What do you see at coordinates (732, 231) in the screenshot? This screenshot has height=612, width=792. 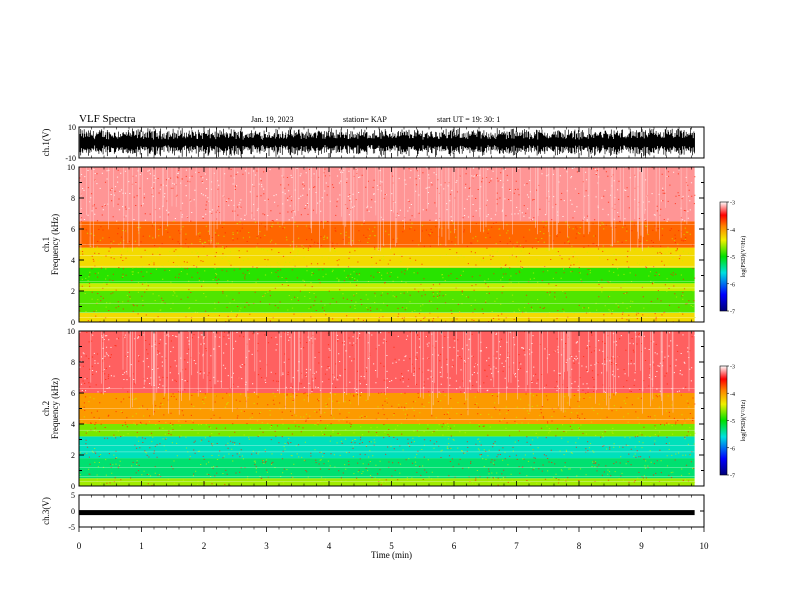 I see `ch1-colorbar-tick-label: -4` at bounding box center [732, 231].